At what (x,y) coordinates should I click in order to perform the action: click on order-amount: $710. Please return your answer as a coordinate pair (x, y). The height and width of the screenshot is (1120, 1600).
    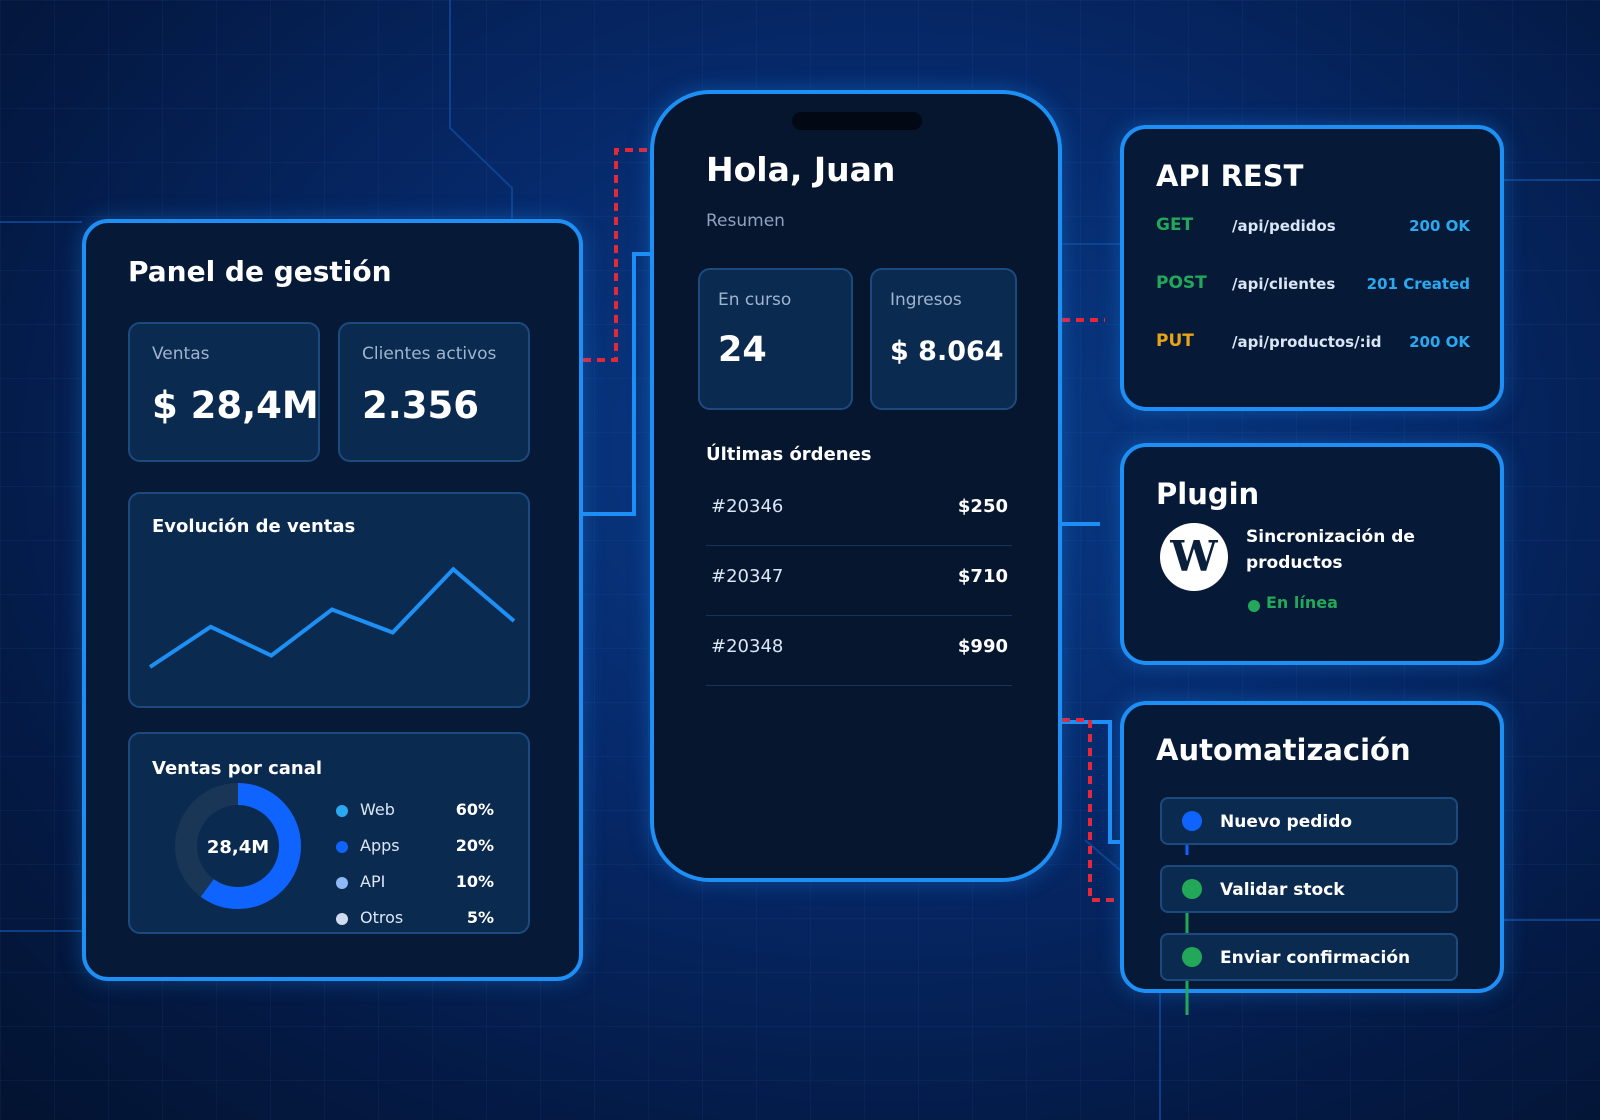
    Looking at the image, I should click on (982, 576).